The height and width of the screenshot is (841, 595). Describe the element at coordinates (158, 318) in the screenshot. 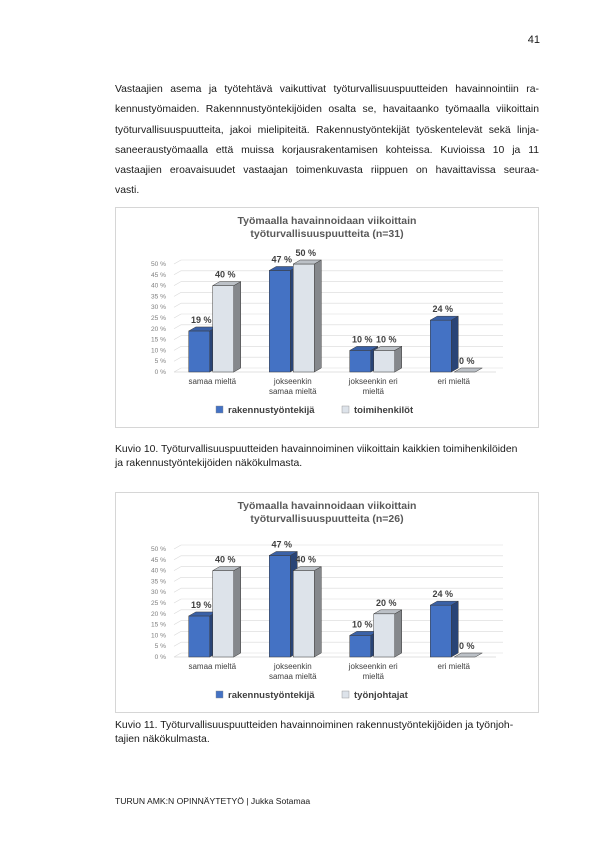

I see `y-tick-label: 25 %` at that location.